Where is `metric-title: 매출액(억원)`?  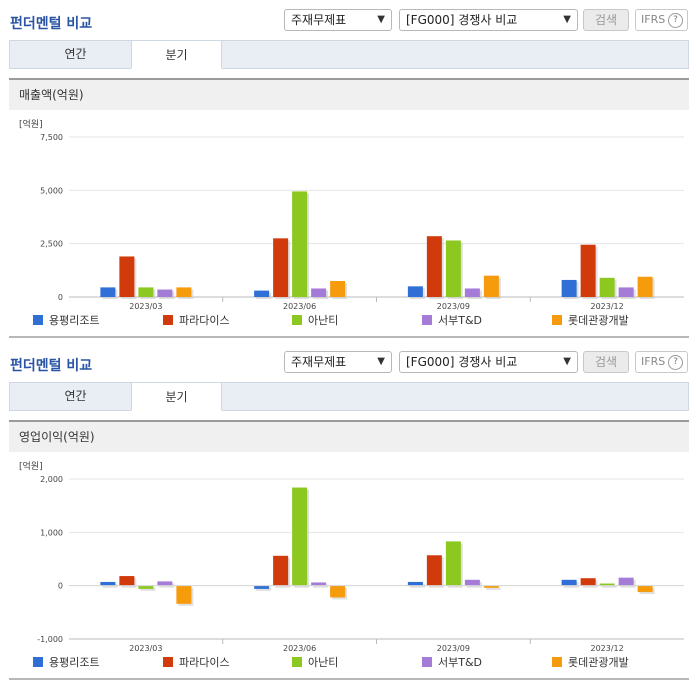 metric-title: 매출액(억원) is located at coordinates (349, 94).